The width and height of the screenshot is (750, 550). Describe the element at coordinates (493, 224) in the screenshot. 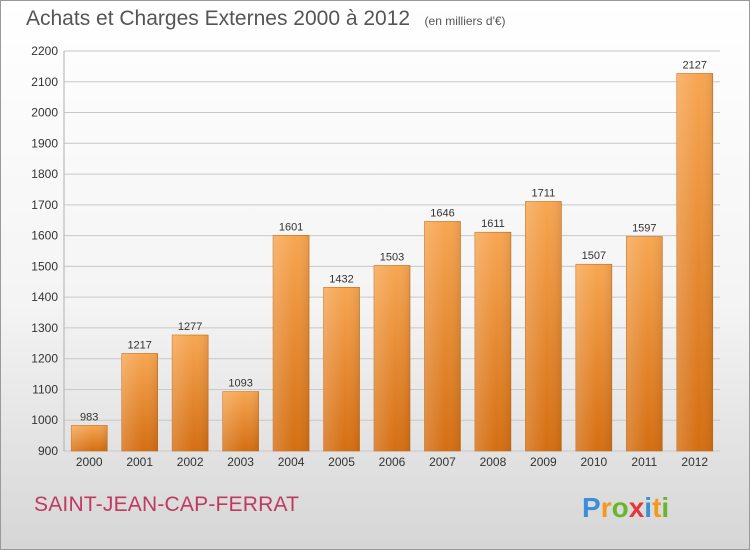

I see `bar-value-label: 1611` at that location.